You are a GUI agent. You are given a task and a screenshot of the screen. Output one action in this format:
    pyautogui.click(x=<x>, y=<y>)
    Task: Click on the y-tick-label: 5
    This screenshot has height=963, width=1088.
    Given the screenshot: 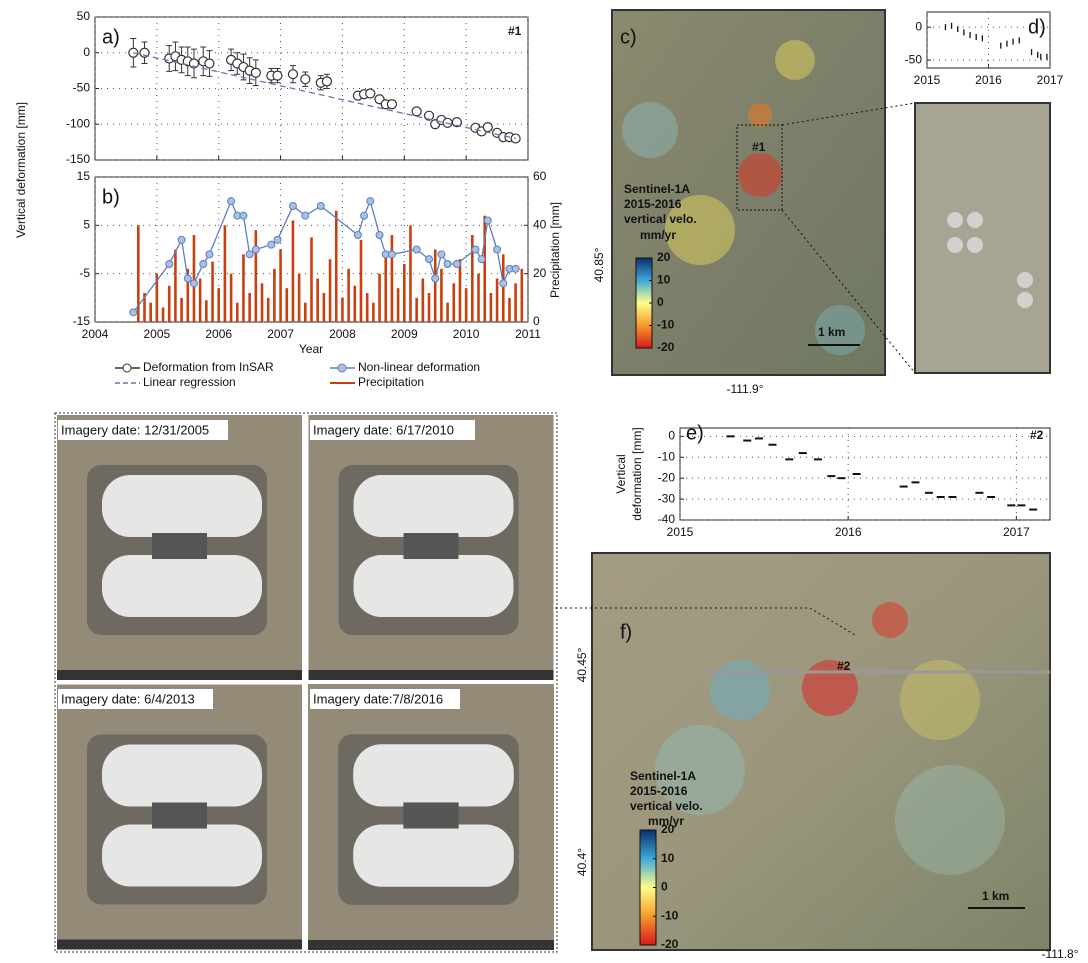 What is the action you would take?
    pyautogui.click(x=86, y=225)
    